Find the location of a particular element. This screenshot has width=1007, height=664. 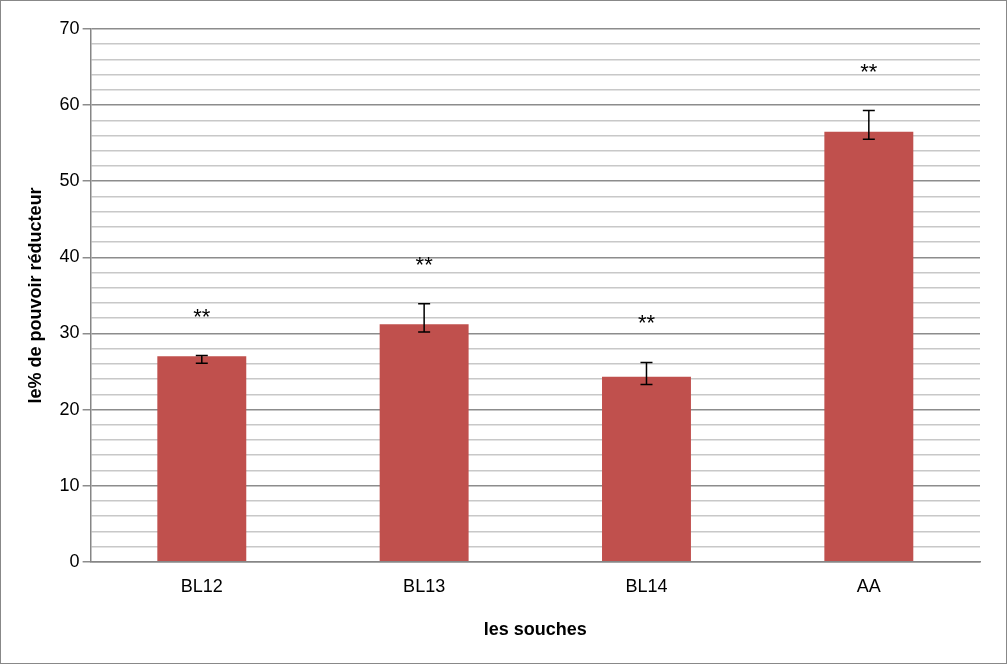

x-tick-label: BL12 is located at coordinates (201, 585).